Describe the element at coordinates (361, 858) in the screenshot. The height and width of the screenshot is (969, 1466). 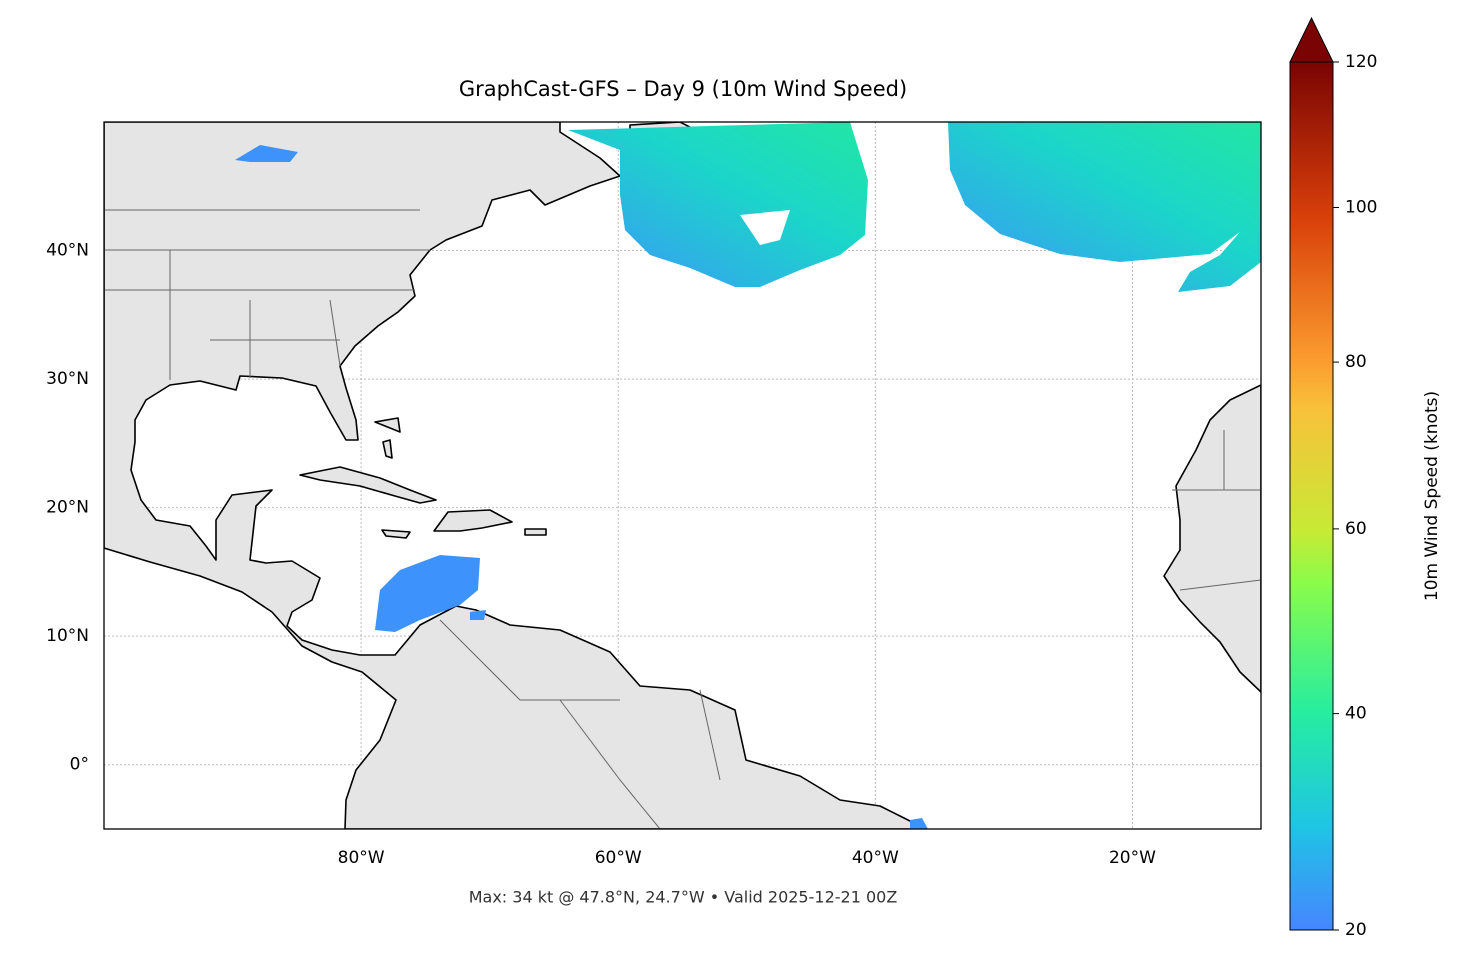
I see `x-tick-label: 80°W` at that location.